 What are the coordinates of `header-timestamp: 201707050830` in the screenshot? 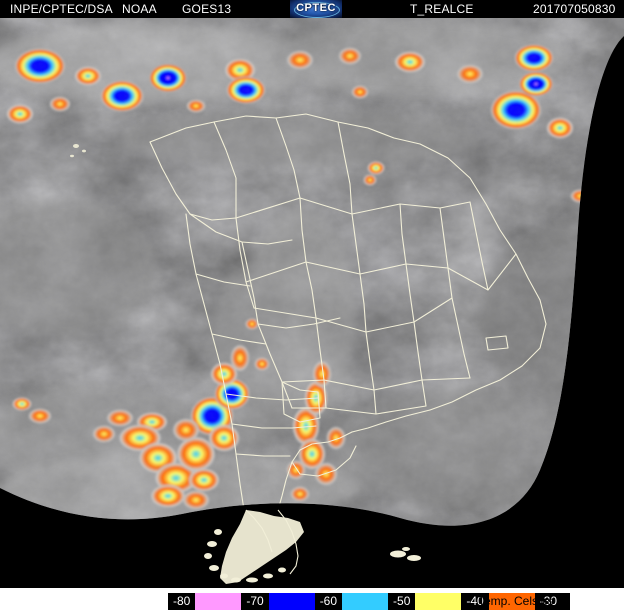 It's located at (574, 9).